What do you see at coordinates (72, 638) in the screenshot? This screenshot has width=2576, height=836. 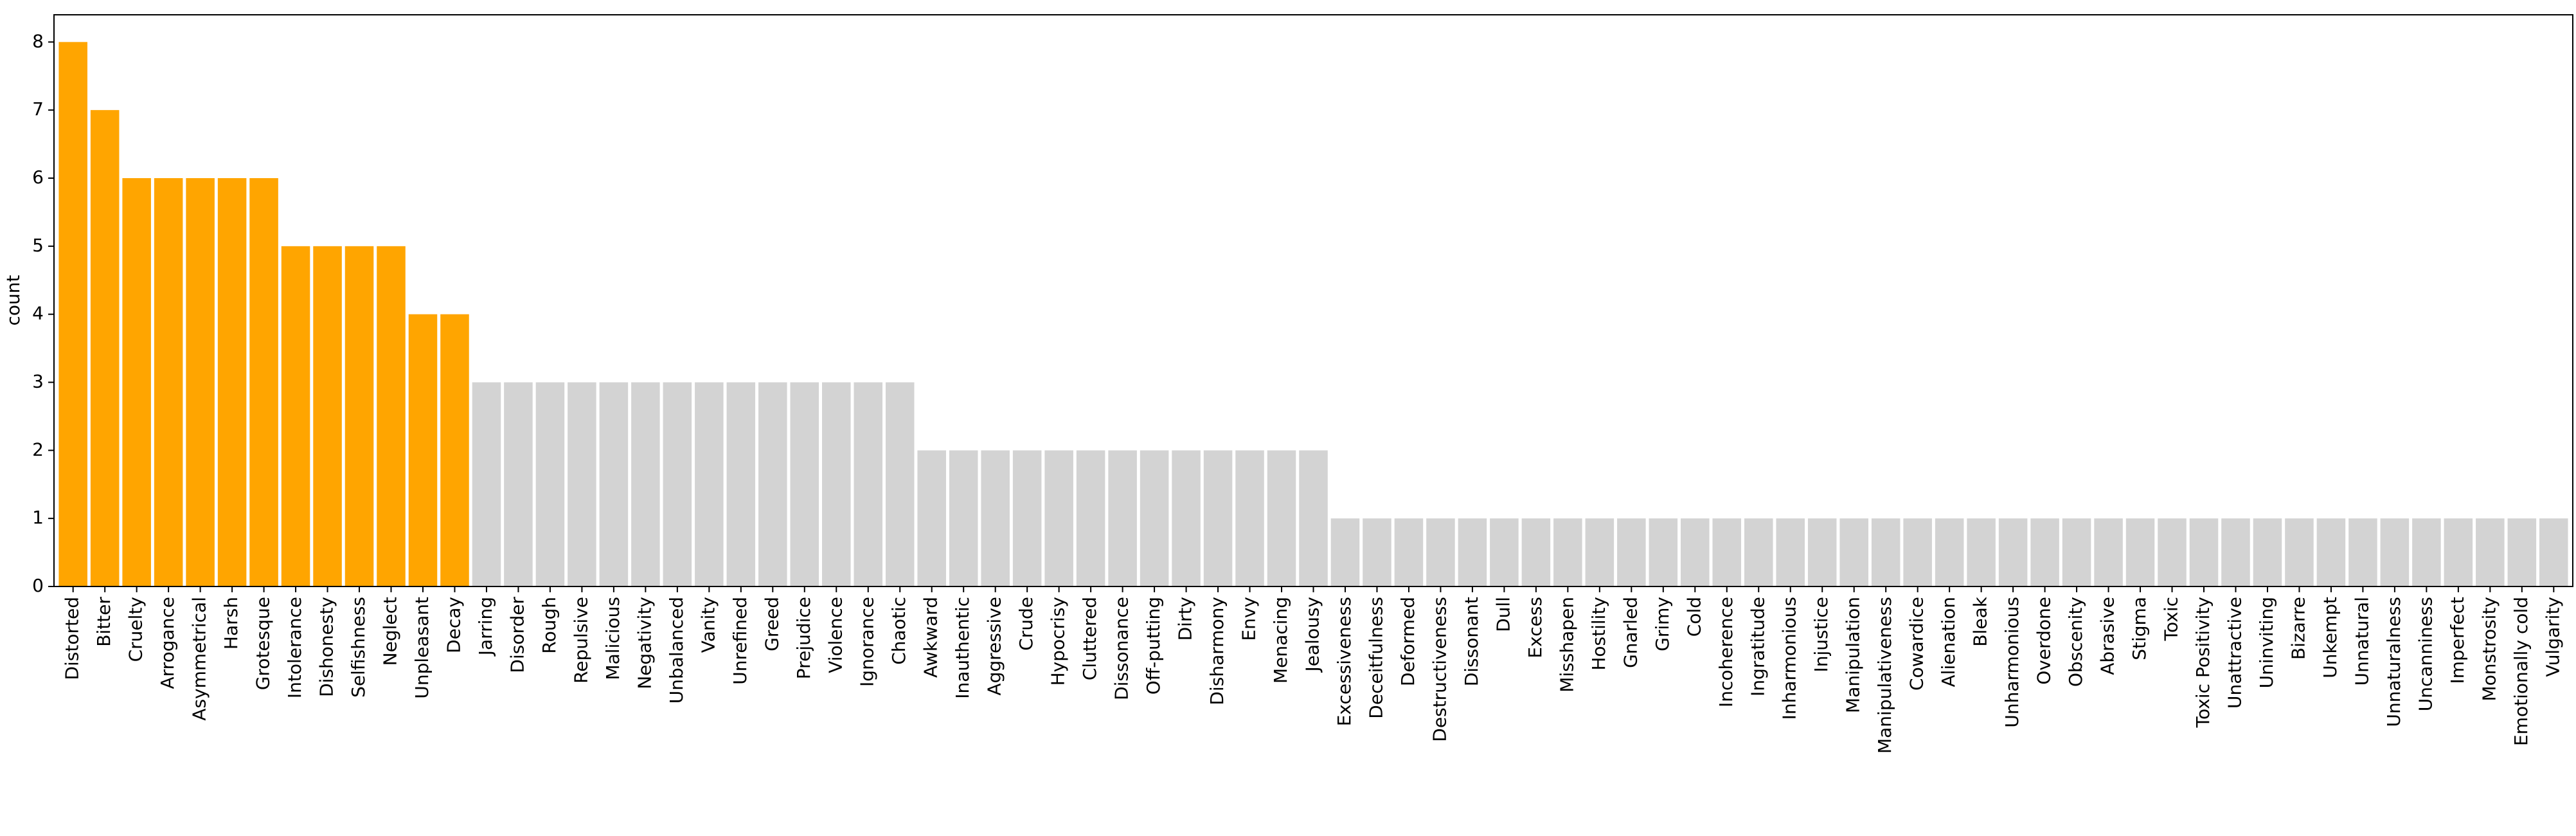 I see `x-tick-label: Distorted` at bounding box center [72, 638].